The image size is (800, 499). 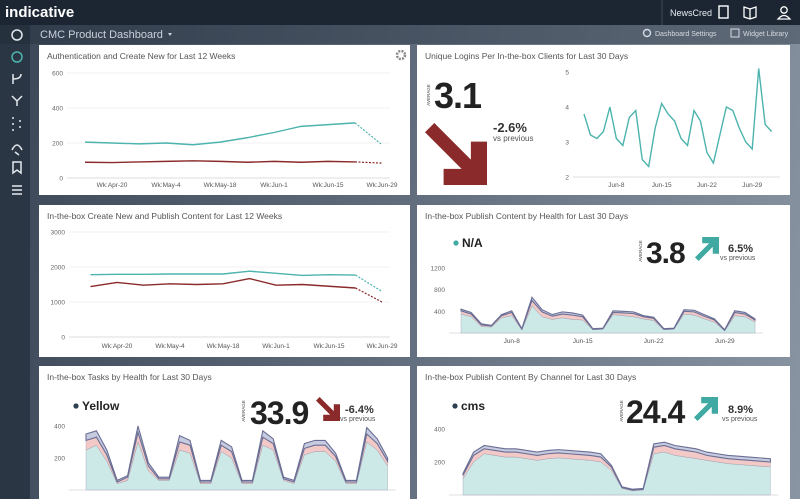 What do you see at coordinates (686, 34) in the screenshot?
I see `settings-link: Dashboard Settings` at bounding box center [686, 34].